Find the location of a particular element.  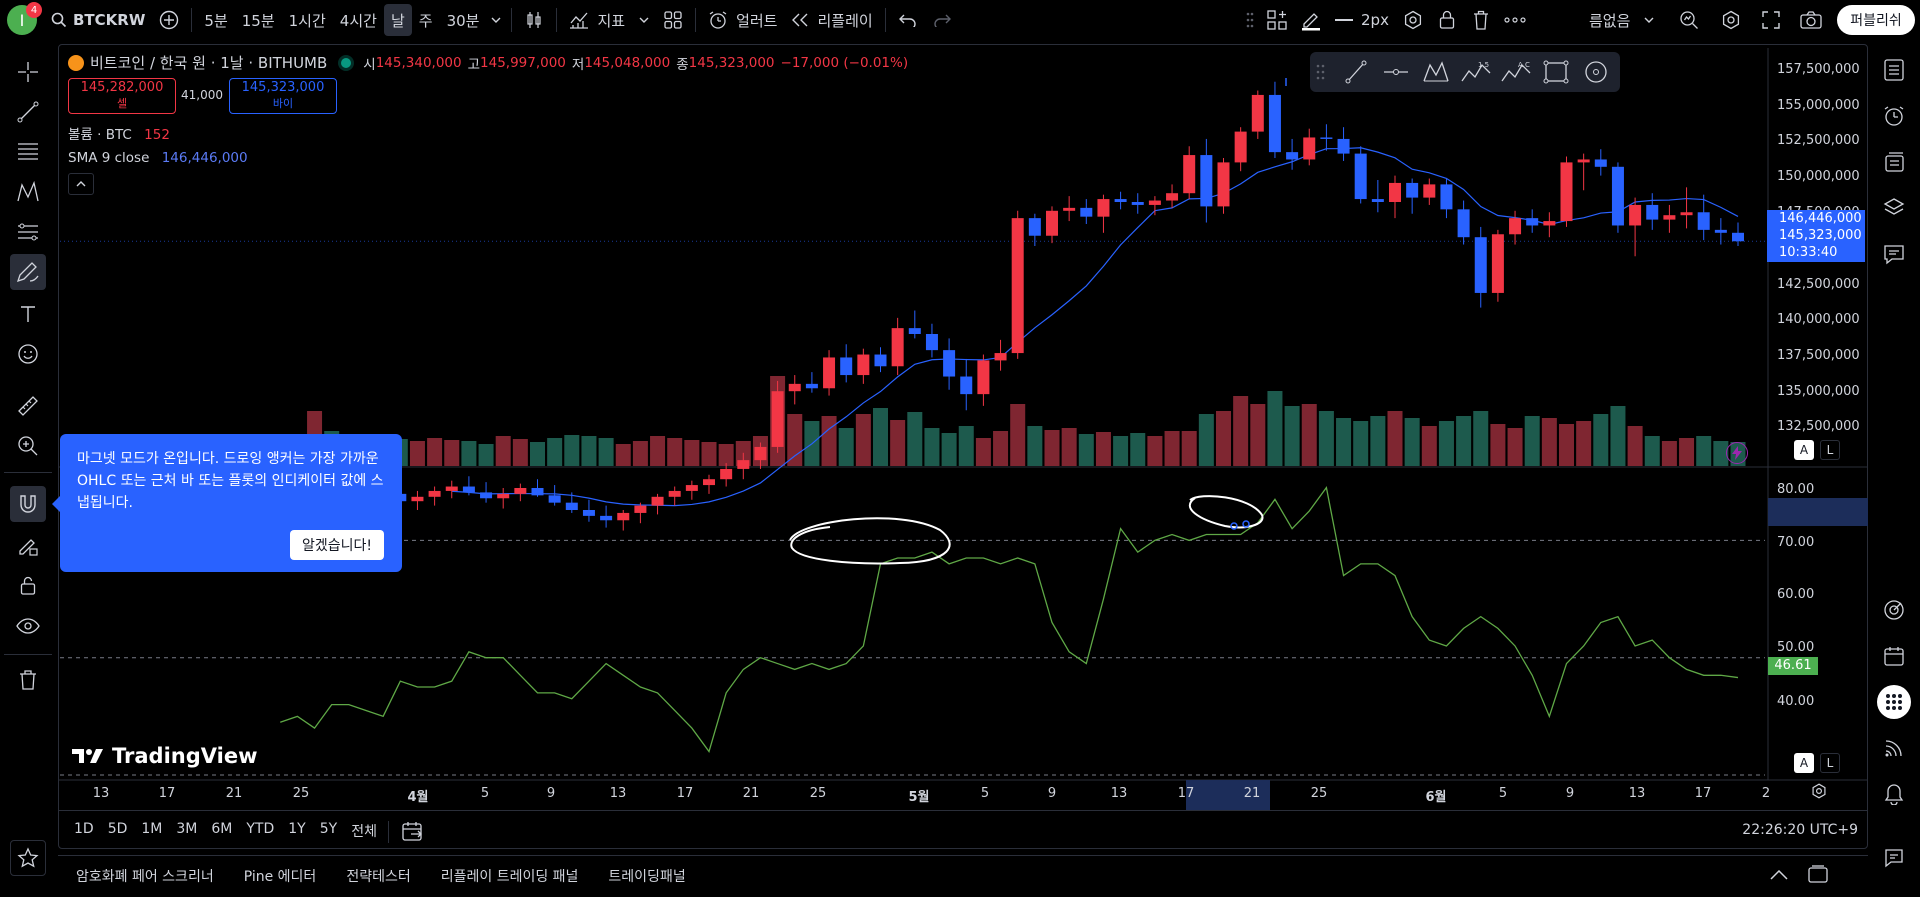

text-tool is located at coordinates (28, 314).